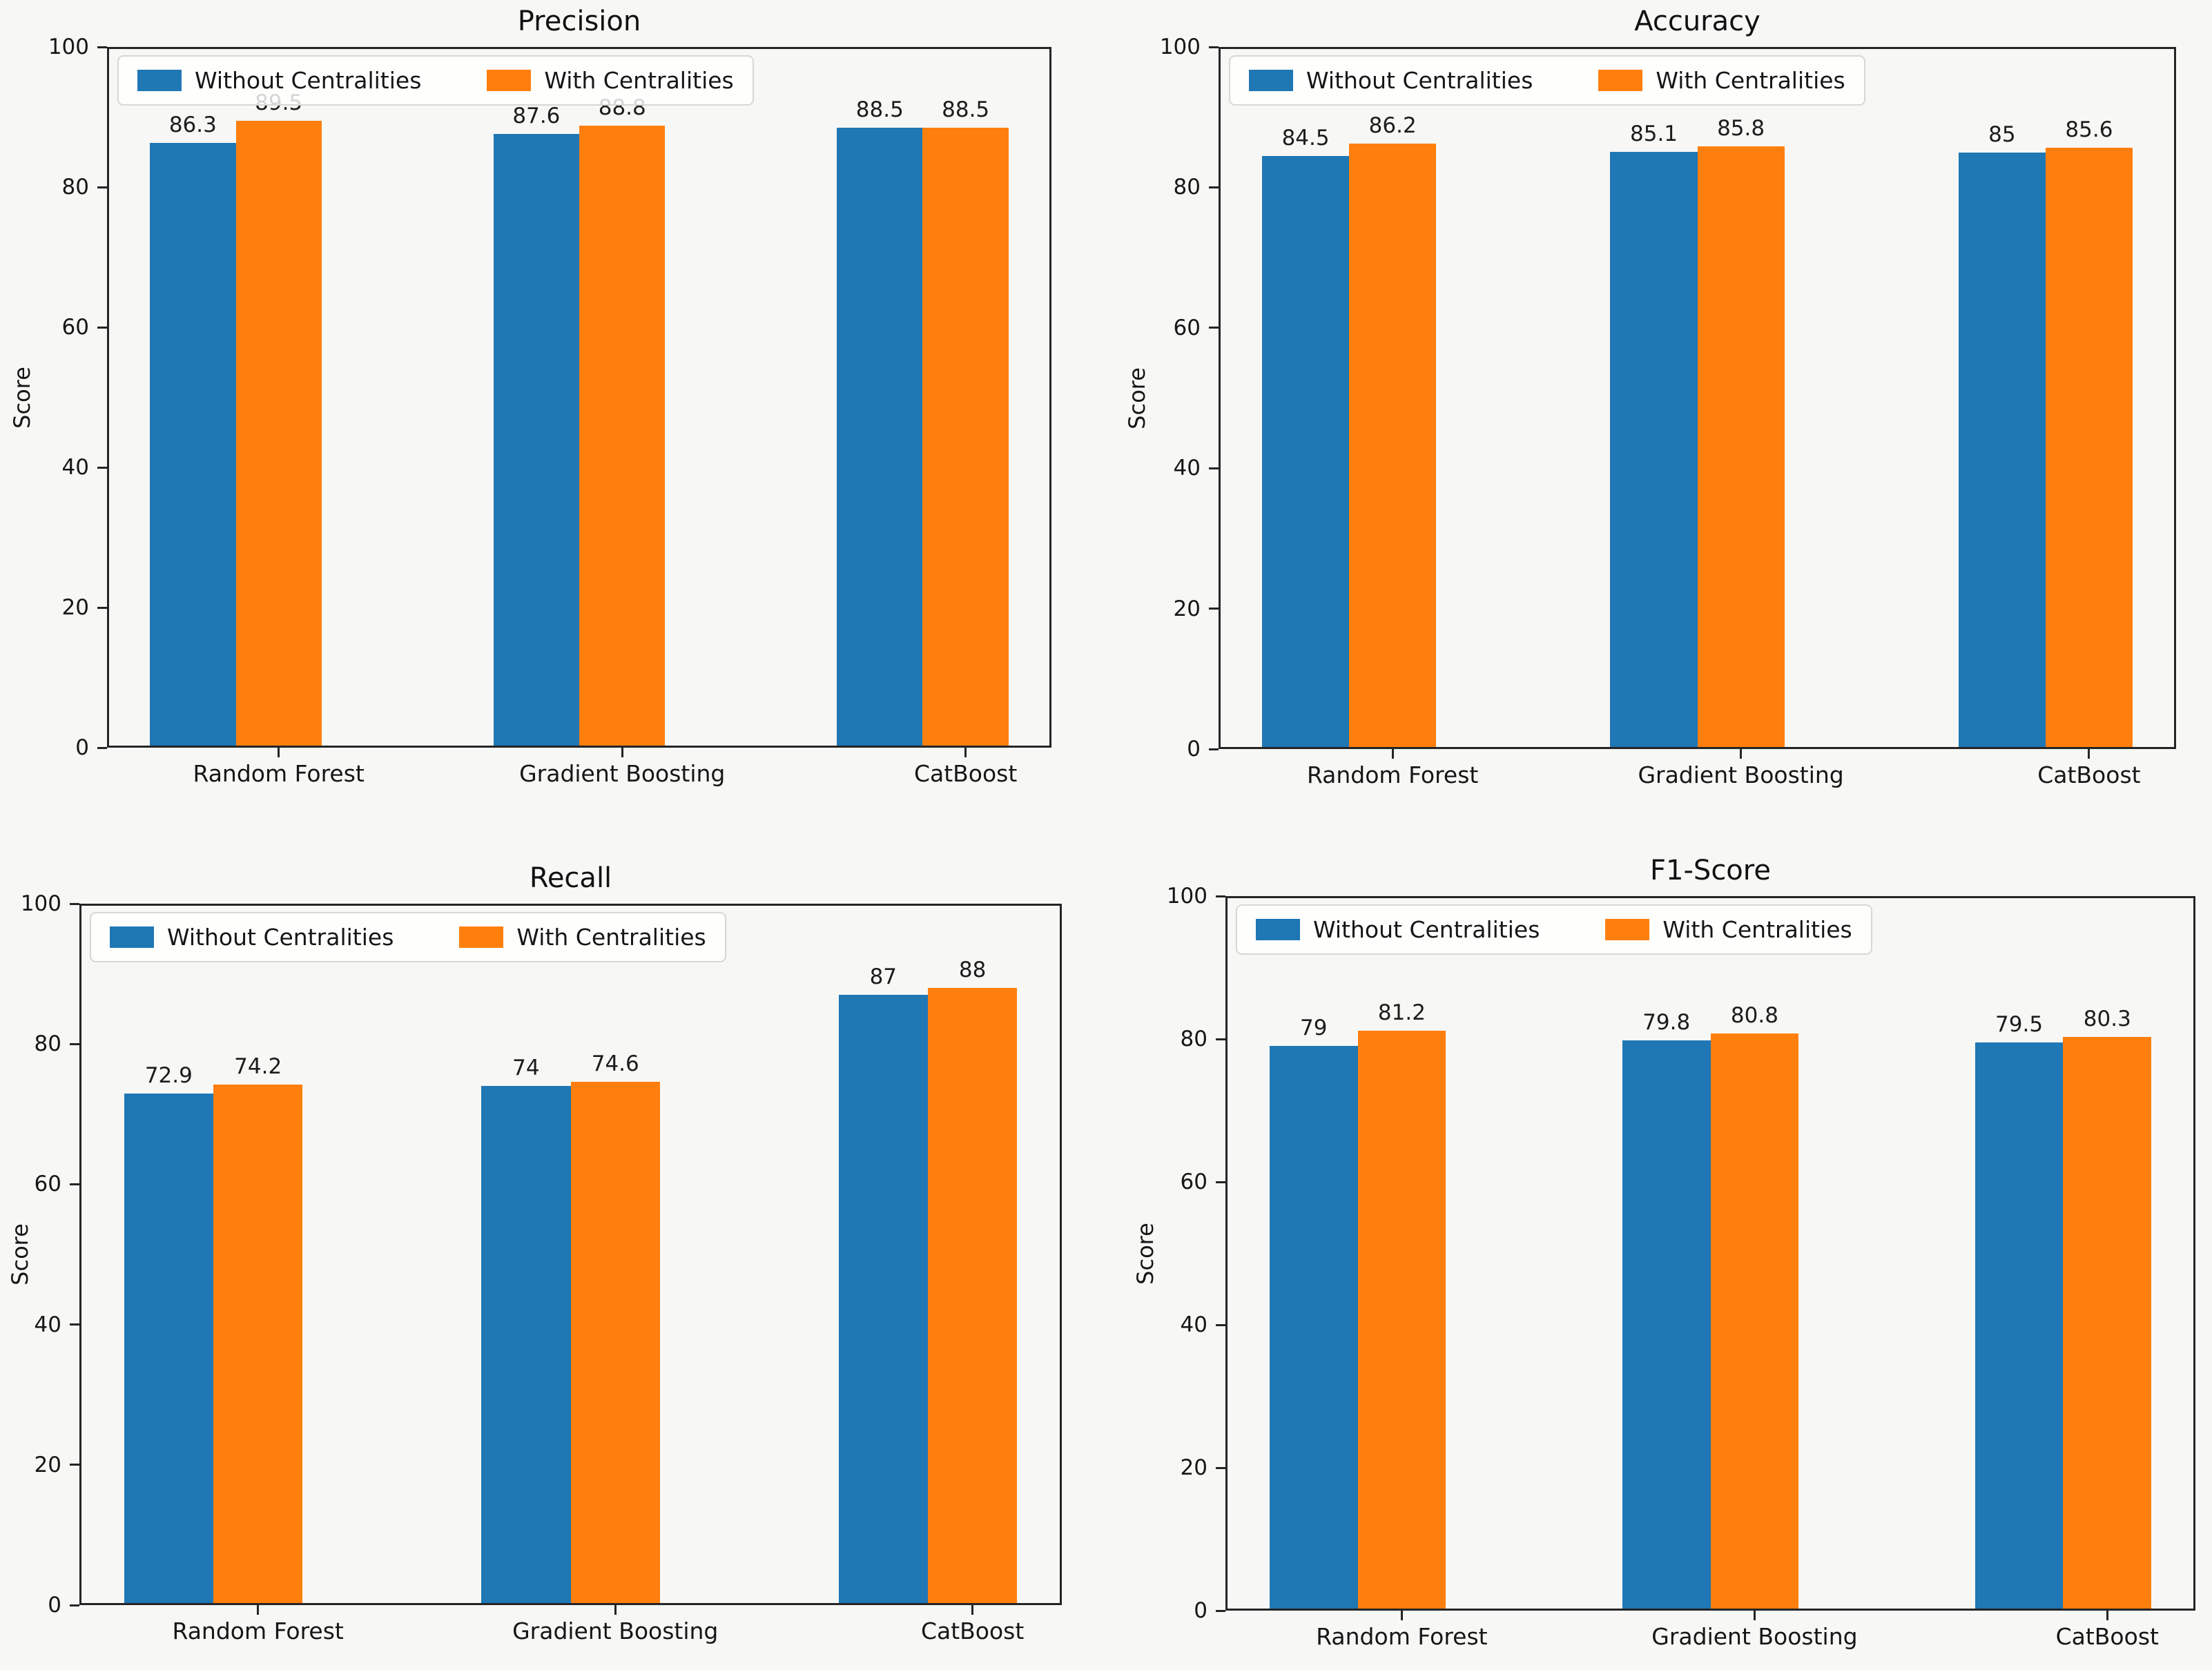  What do you see at coordinates (2020, 1025) in the screenshot?
I see `bar-value-label: 79.5` at bounding box center [2020, 1025].